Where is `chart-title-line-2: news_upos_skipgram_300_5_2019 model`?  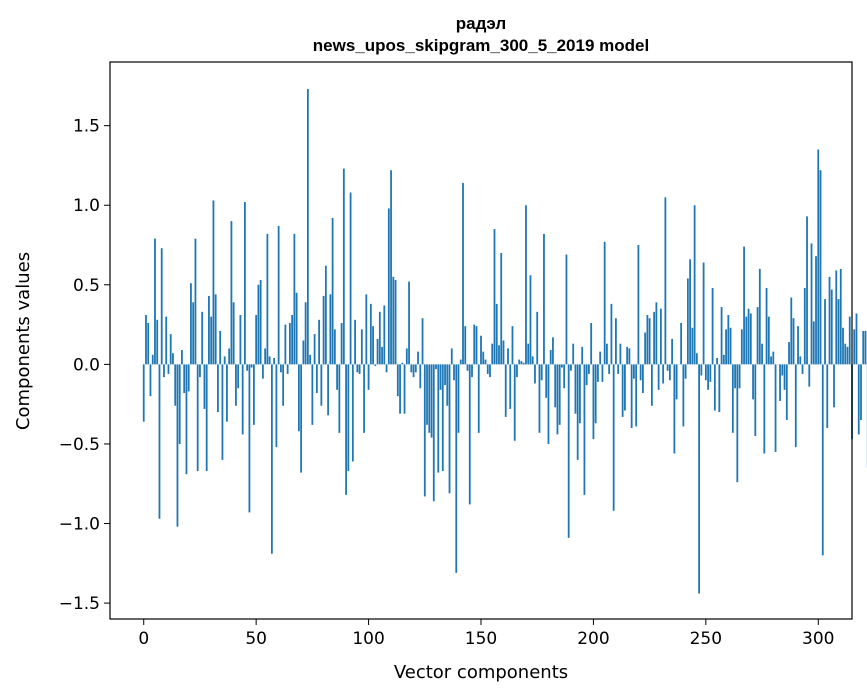
chart-title-line-2: news_upos_skipgram_300_5_2019 model is located at coordinates (481, 45).